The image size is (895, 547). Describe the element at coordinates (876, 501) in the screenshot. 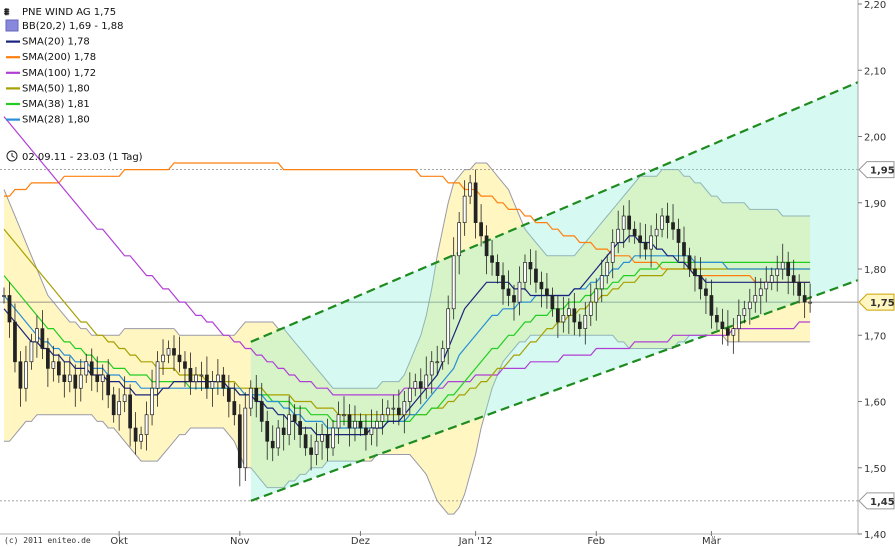

I see `reference-tag-box` at that location.